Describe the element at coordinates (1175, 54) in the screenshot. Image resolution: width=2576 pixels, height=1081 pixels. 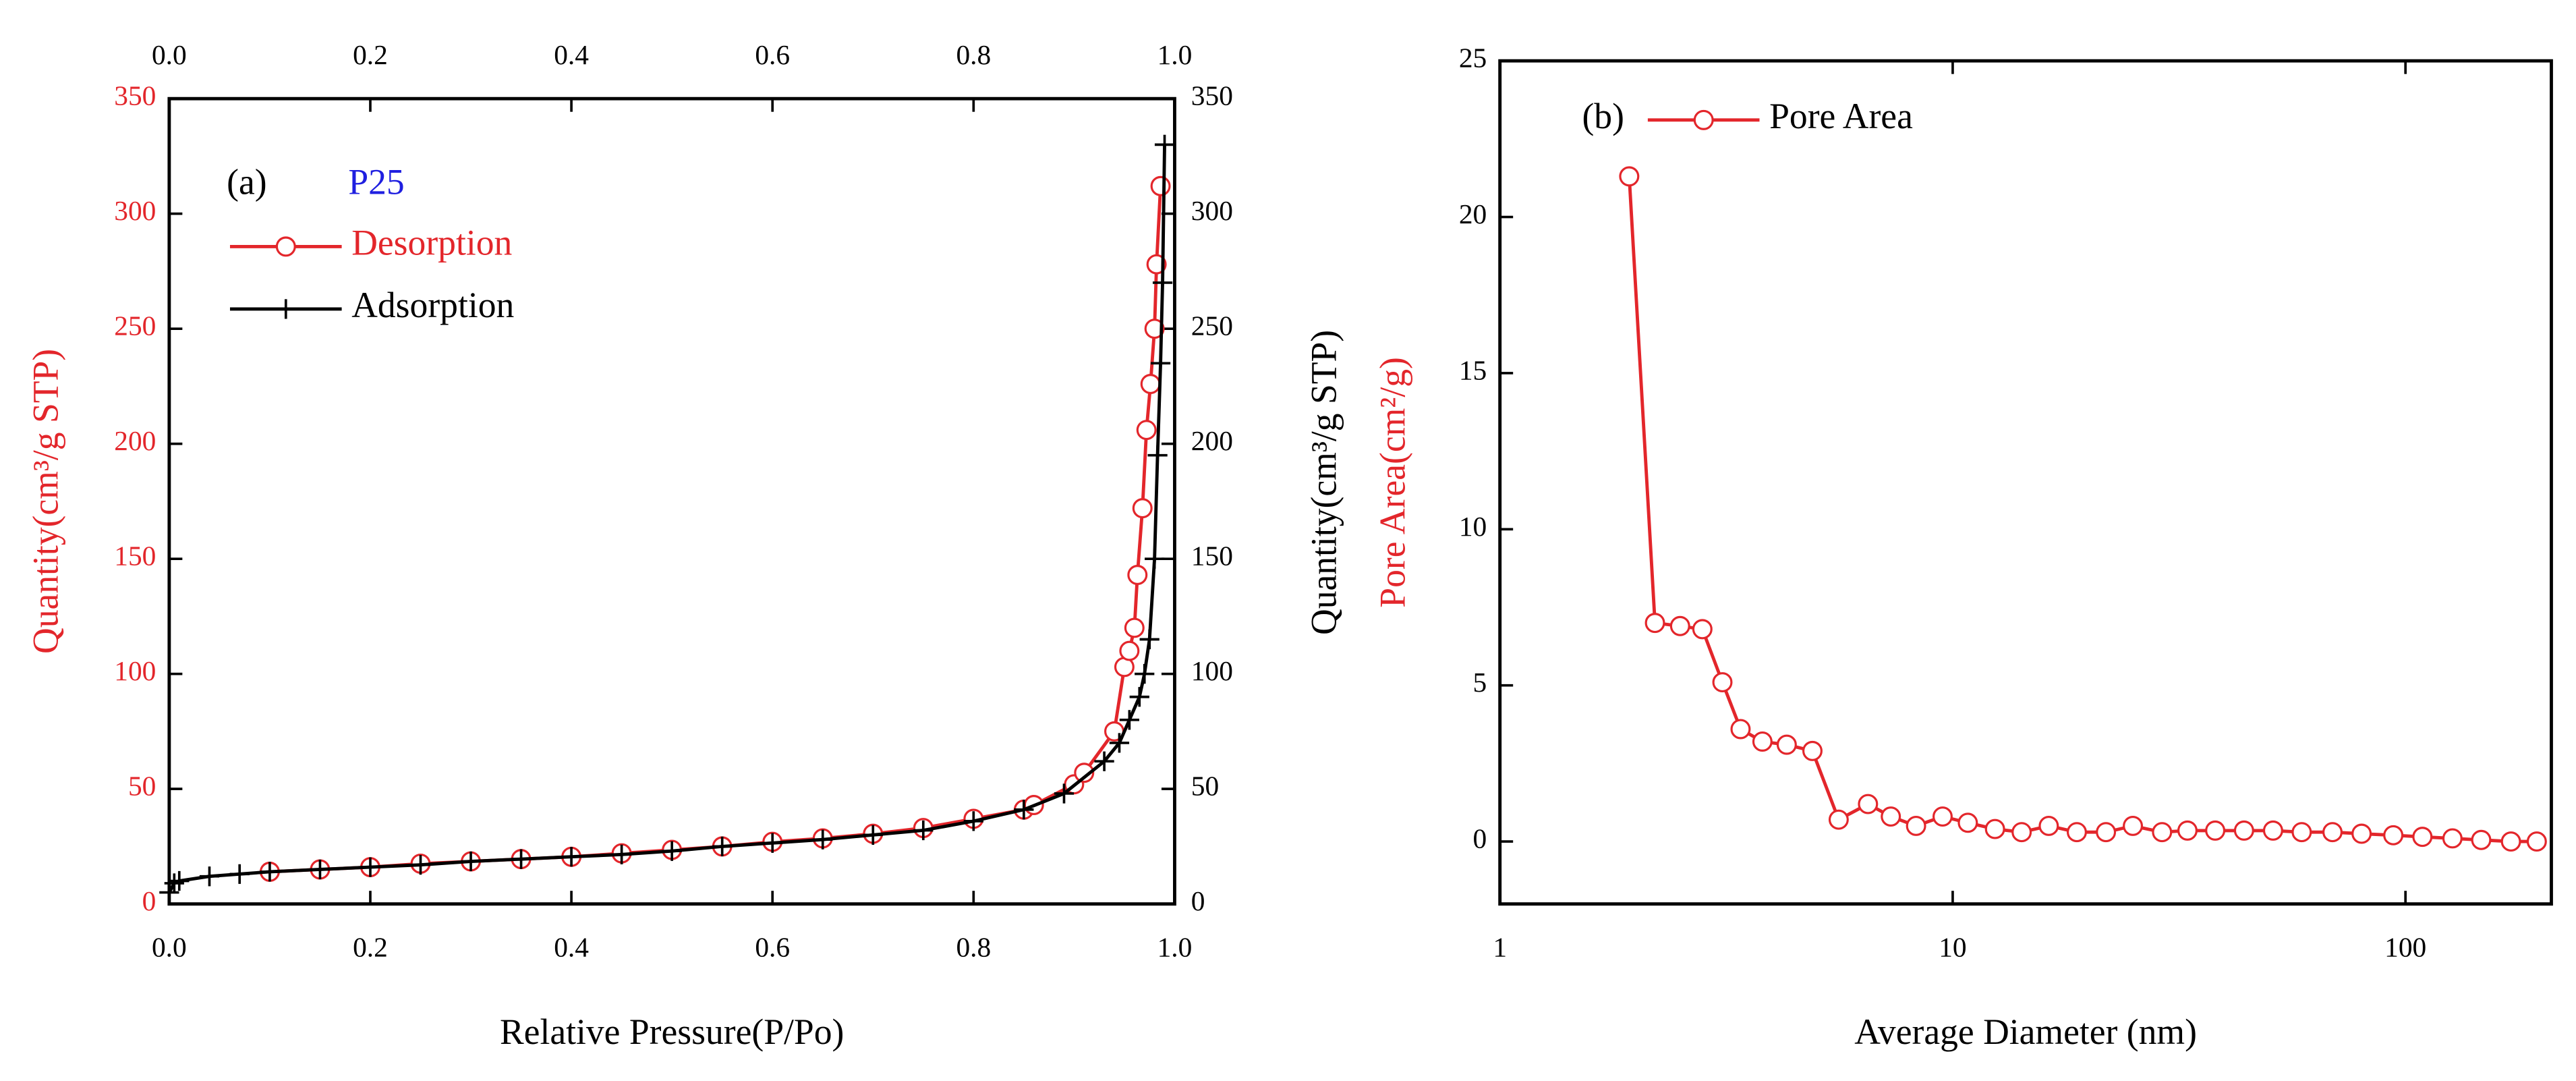
I see `x-tick-label-top: 1.0` at that location.